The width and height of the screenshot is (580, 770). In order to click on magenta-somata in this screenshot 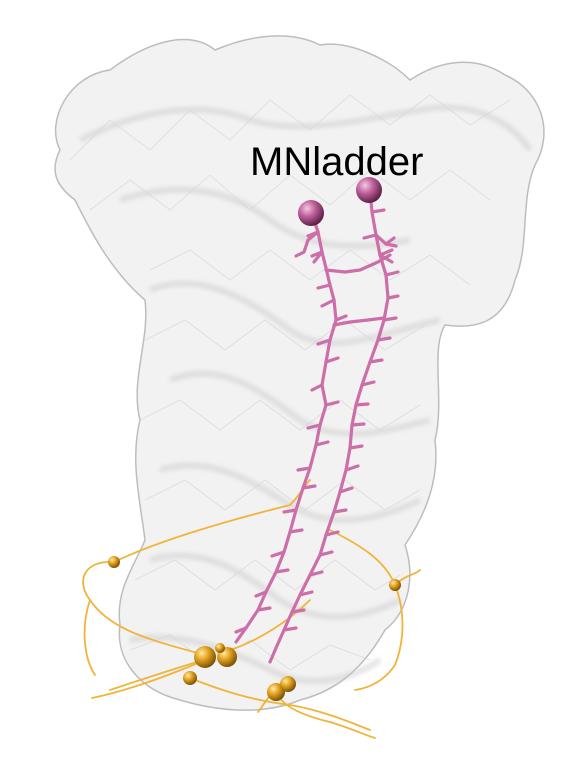, I will do `click(340, 201)`.